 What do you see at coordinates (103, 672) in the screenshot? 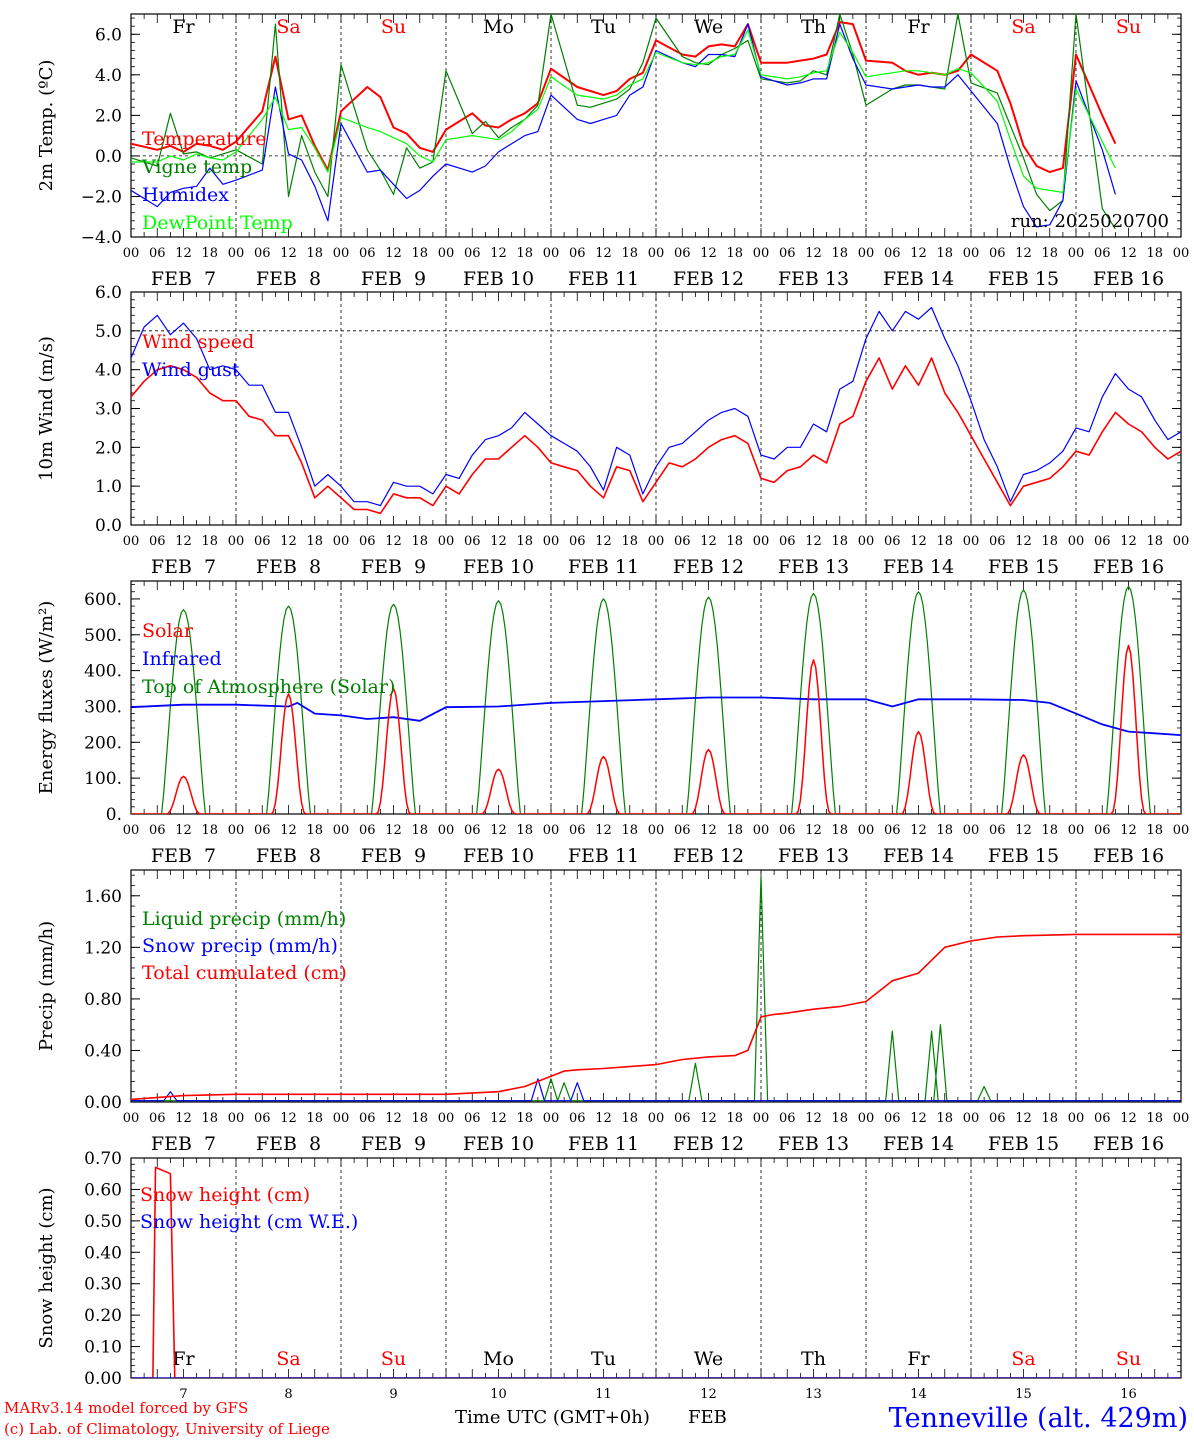
I see `y-tick-label: 400.` at bounding box center [103, 672].